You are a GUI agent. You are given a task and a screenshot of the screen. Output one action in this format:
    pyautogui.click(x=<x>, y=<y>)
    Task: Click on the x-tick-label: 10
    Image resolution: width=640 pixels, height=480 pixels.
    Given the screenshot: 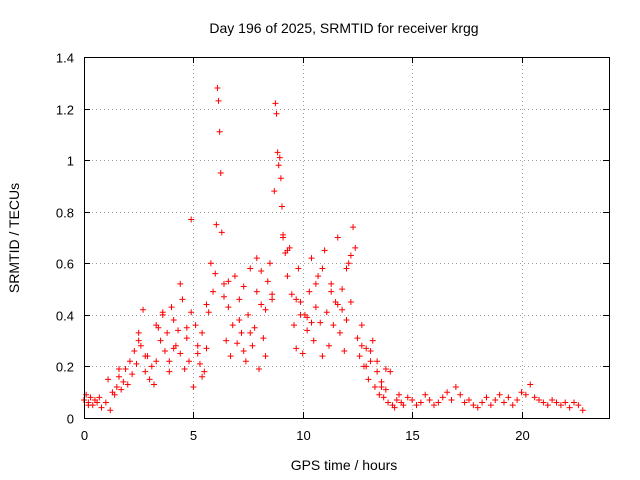 What is the action you would take?
    pyautogui.click(x=303, y=435)
    